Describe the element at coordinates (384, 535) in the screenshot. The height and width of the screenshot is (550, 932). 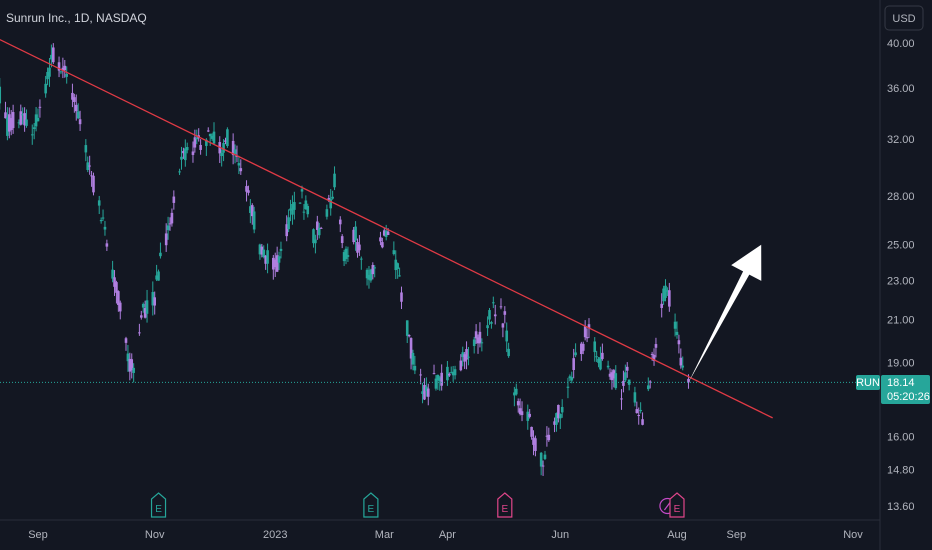
I see `time-tick-label: Mar` at that location.